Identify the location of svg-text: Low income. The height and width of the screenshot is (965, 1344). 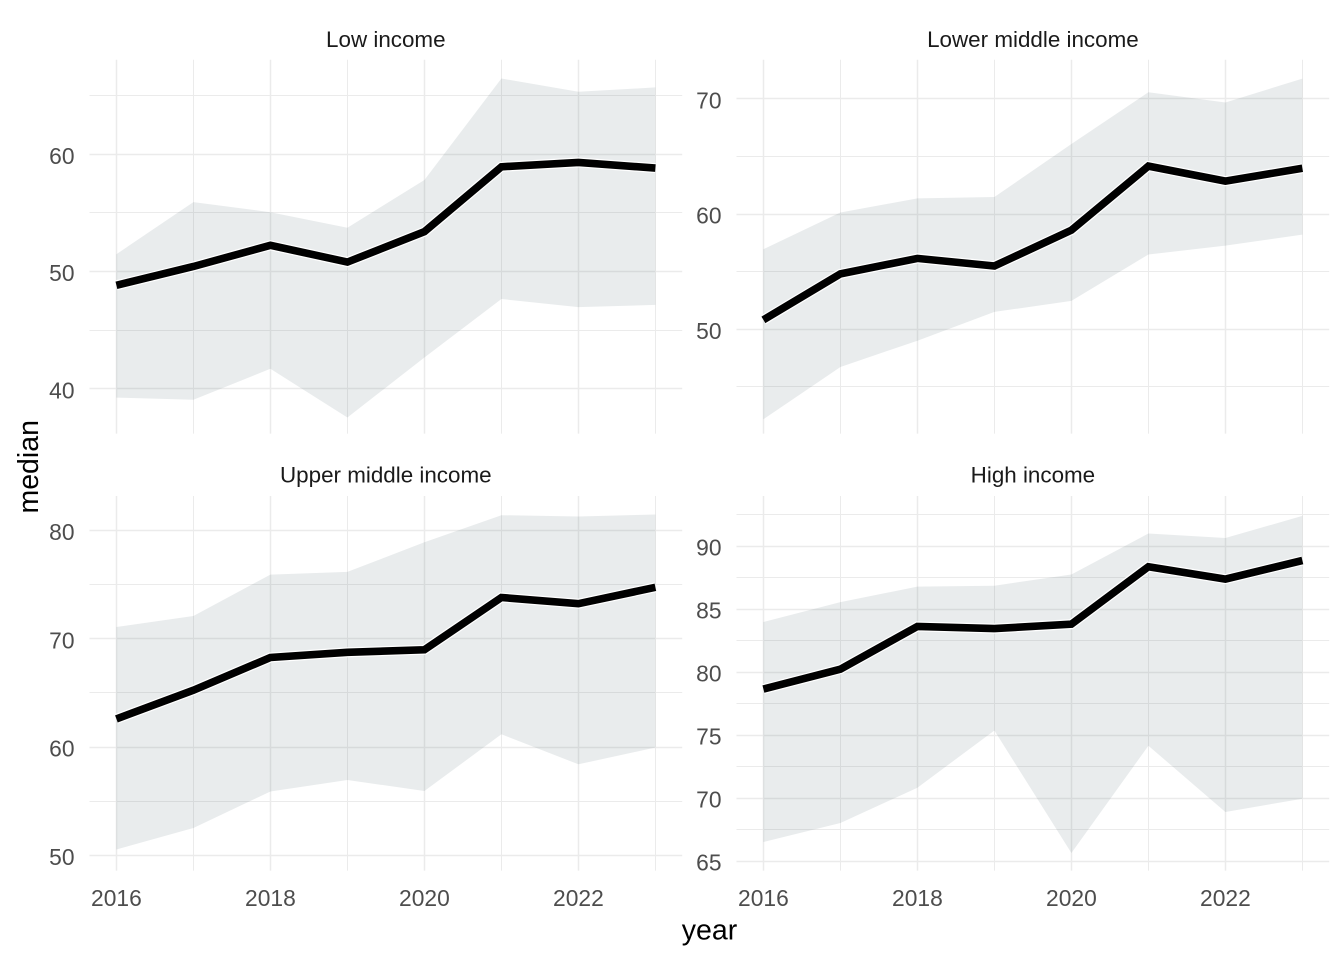
(385, 39).